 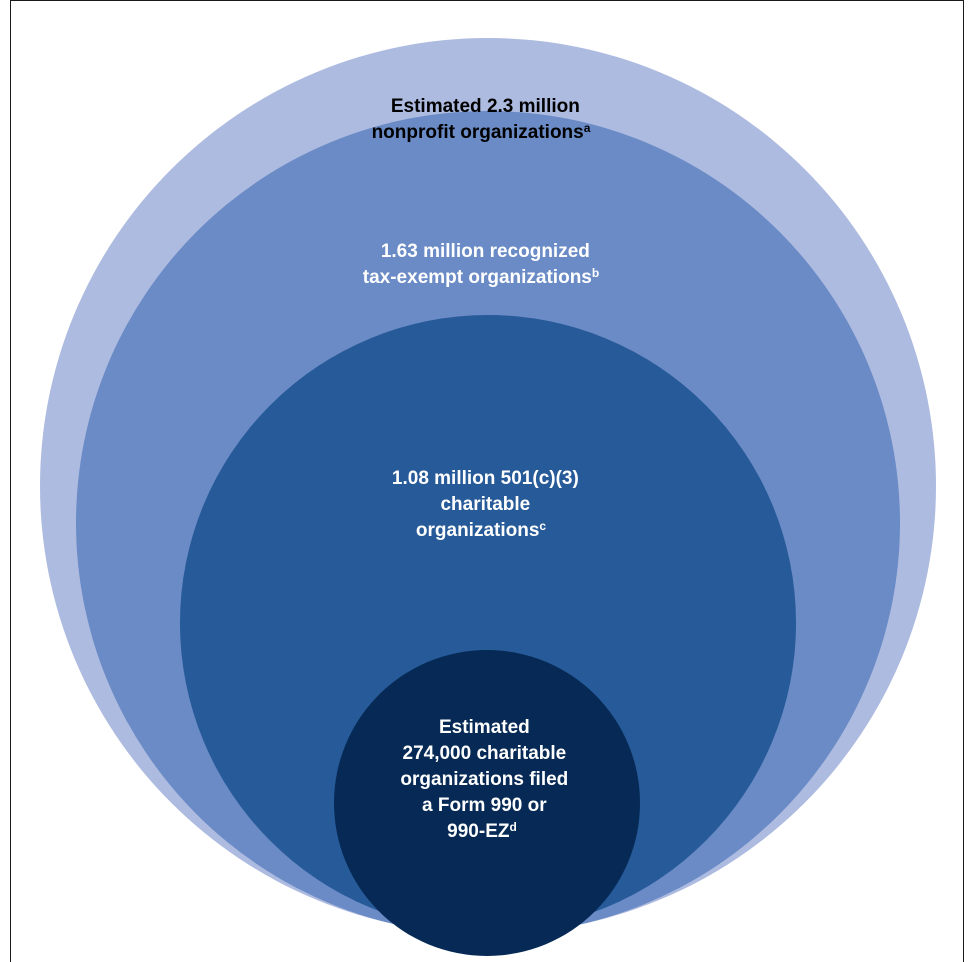 What do you see at coordinates (542, 526) in the screenshot?
I see `footnote-marker: c` at bounding box center [542, 526].